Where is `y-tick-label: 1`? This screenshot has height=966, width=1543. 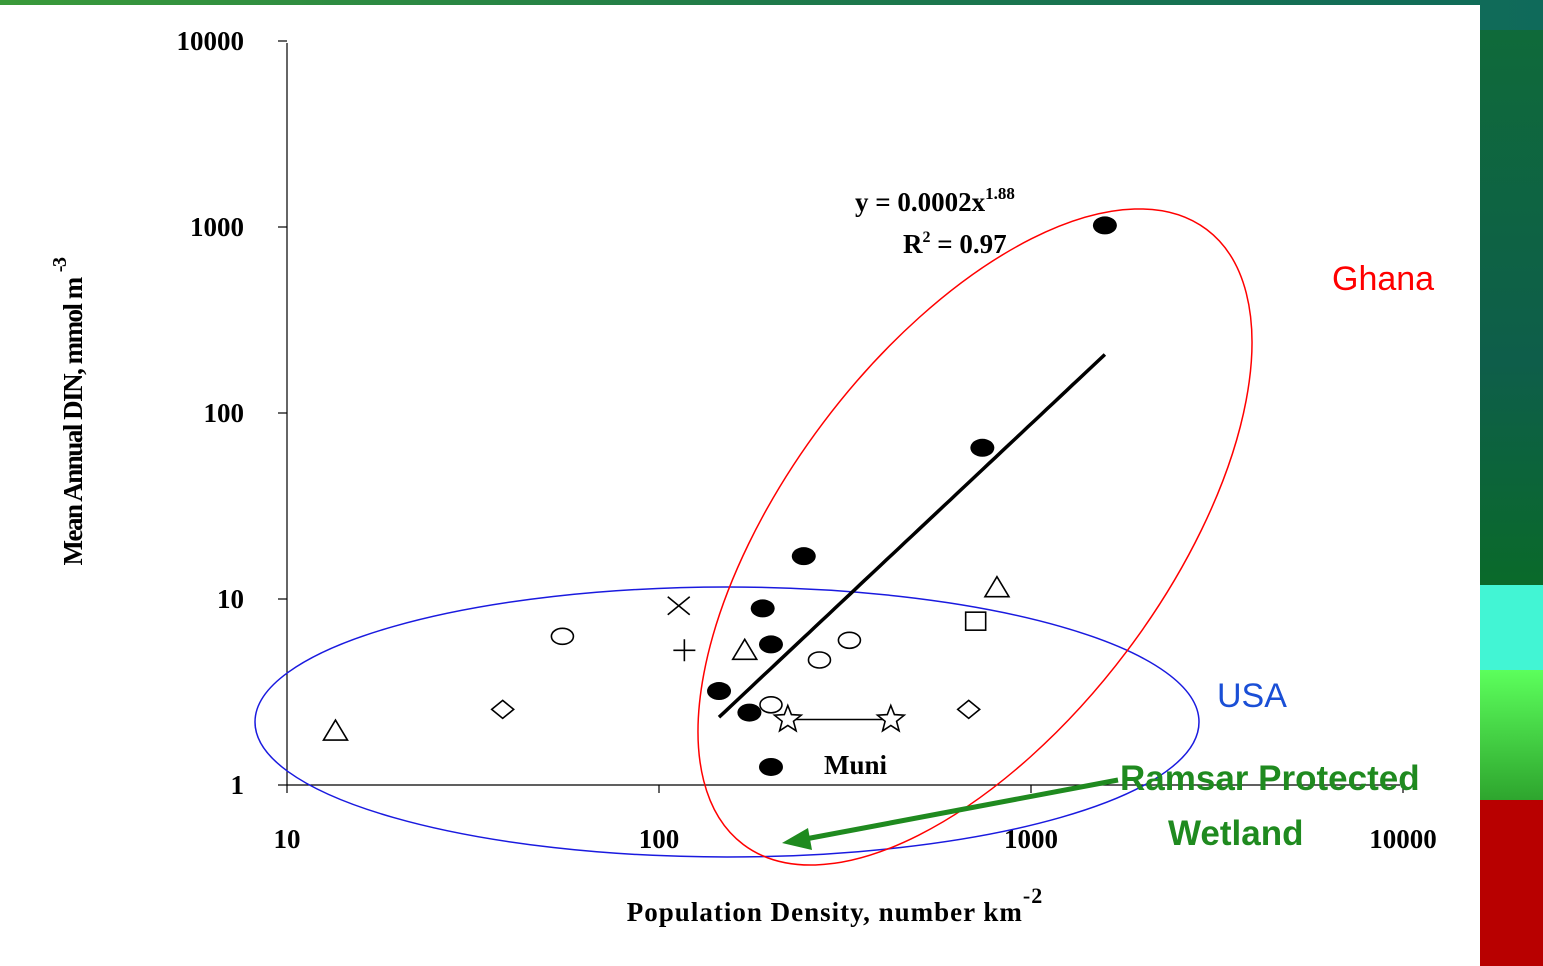 y-tick-label: 1 is located at coordinates (238, 785).